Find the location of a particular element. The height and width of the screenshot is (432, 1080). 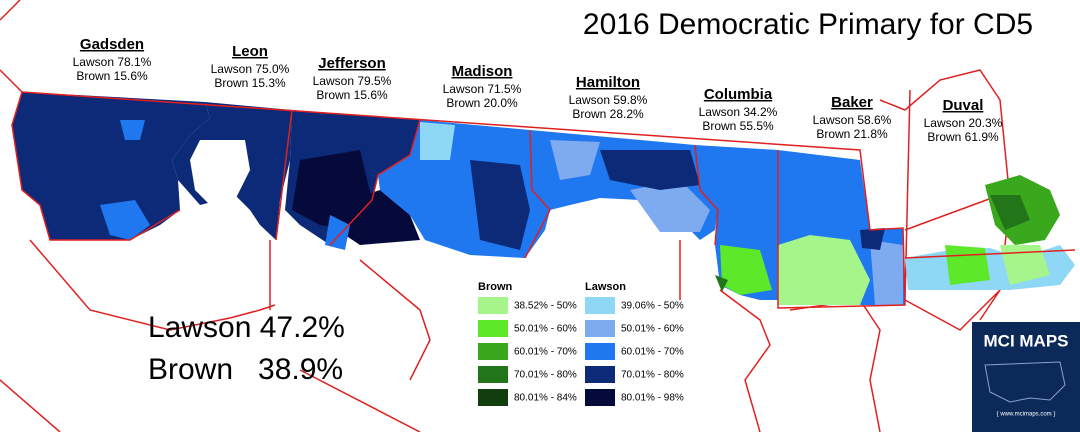

logo-usa is located at coordinates (1025, 382).